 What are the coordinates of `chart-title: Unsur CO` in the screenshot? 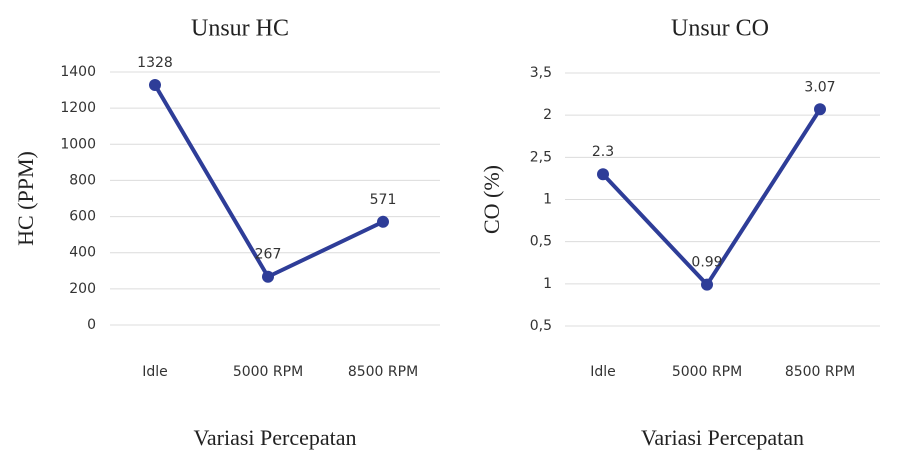 It's located at (720, 29).